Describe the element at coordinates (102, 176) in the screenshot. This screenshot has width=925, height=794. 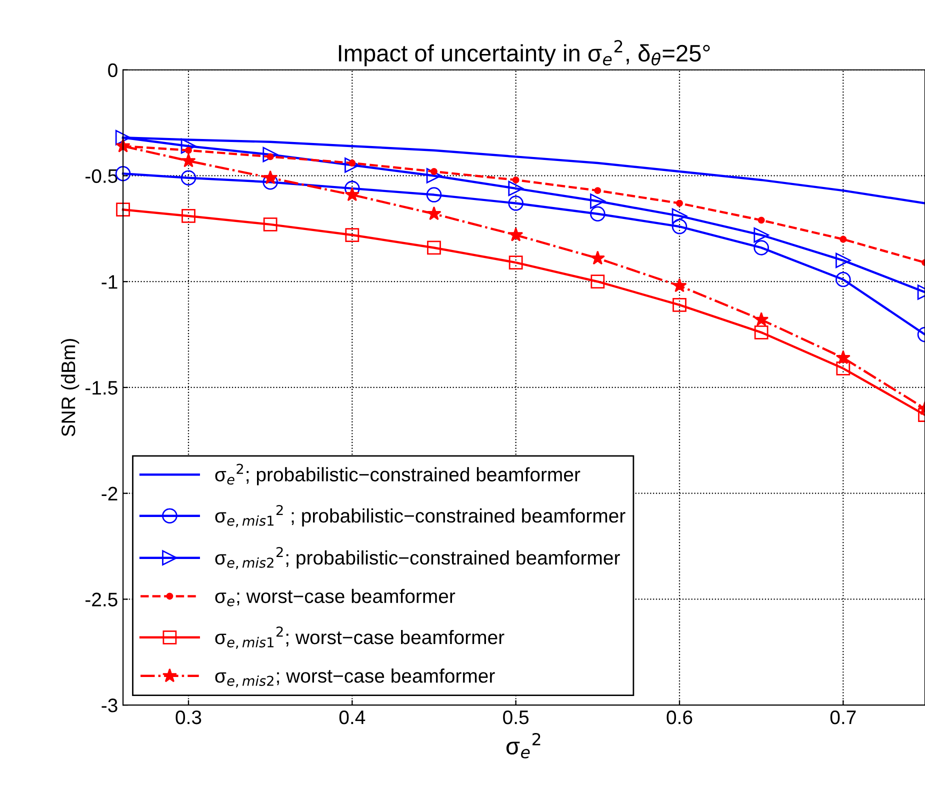
I see `y-tick-label: -0.5` at that location.